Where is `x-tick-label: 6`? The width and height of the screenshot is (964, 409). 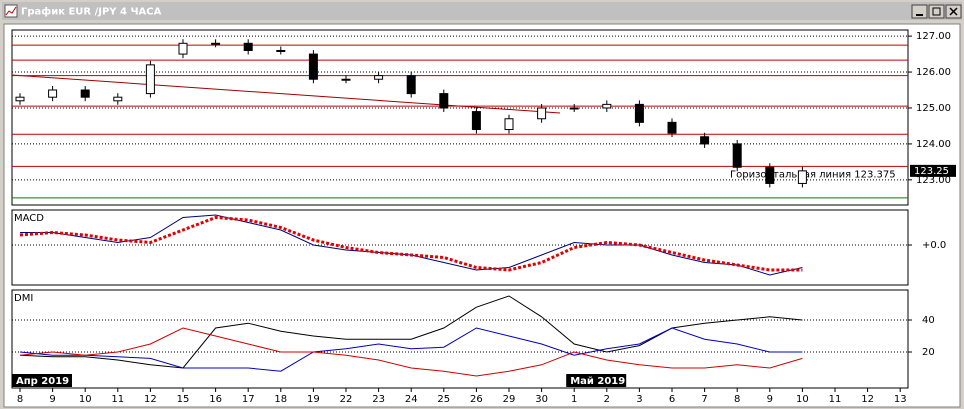
x-tick-label: 6 is located at coordinates (672, 399).